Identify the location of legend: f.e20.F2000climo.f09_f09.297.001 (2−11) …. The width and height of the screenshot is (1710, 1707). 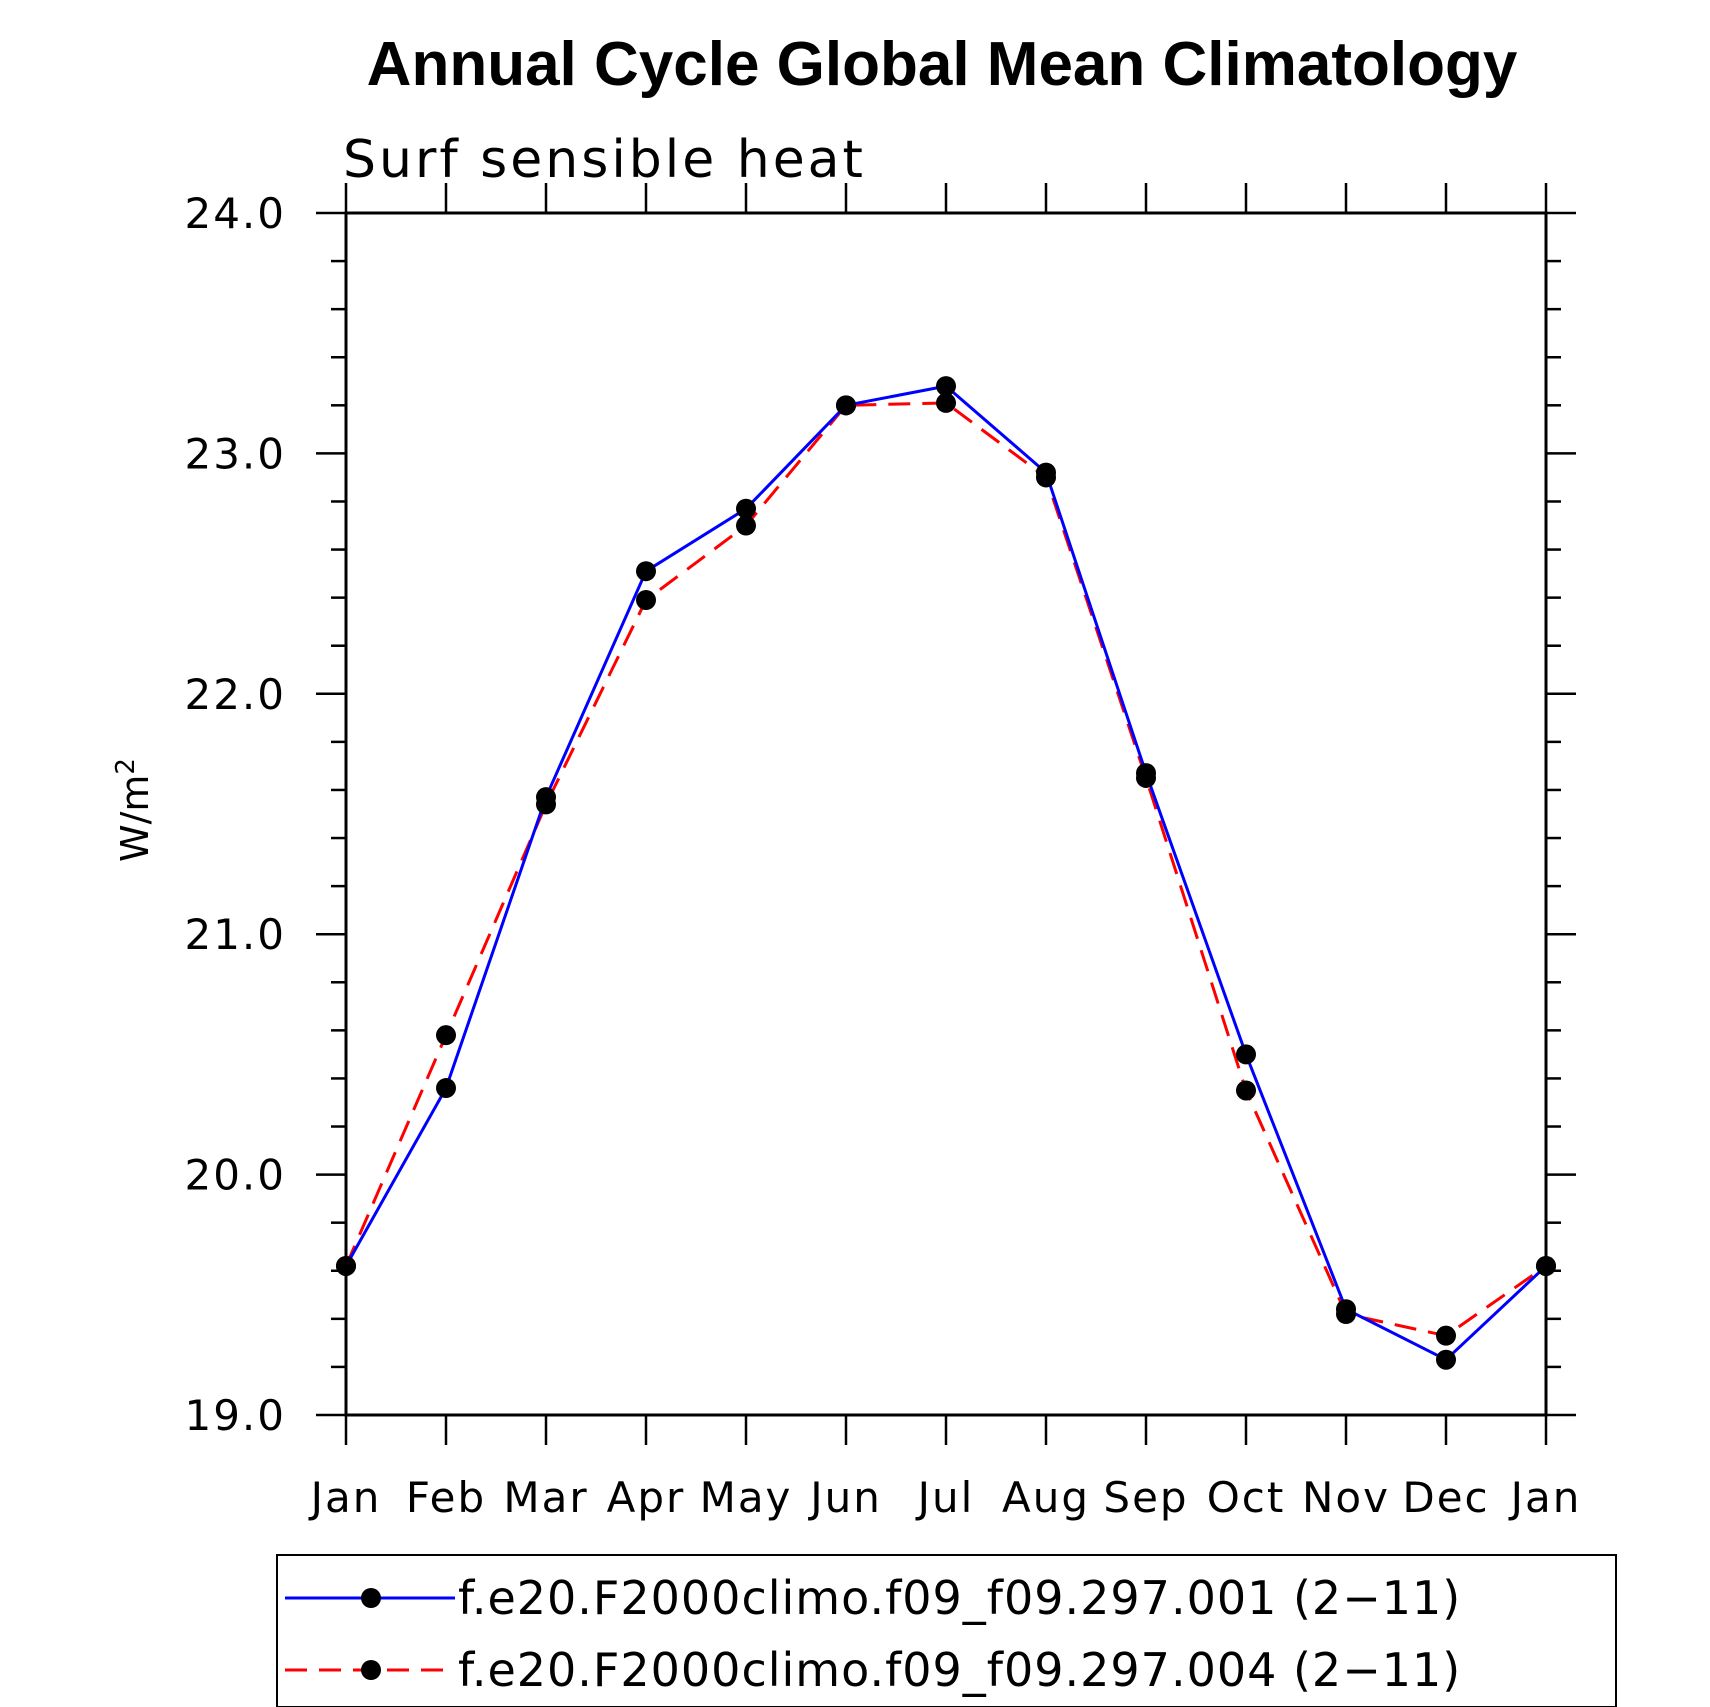
(946, 1630).